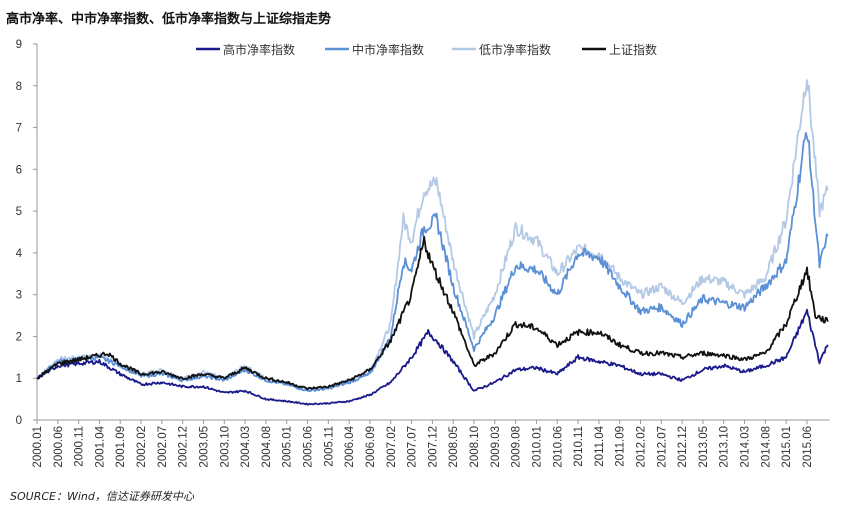 This screenshot has height=508, width=841. What do you see at coordinates (163, 447) in the screenshot?
I see `x-tick-label: 2002.07` at bounding box center [163, 447].